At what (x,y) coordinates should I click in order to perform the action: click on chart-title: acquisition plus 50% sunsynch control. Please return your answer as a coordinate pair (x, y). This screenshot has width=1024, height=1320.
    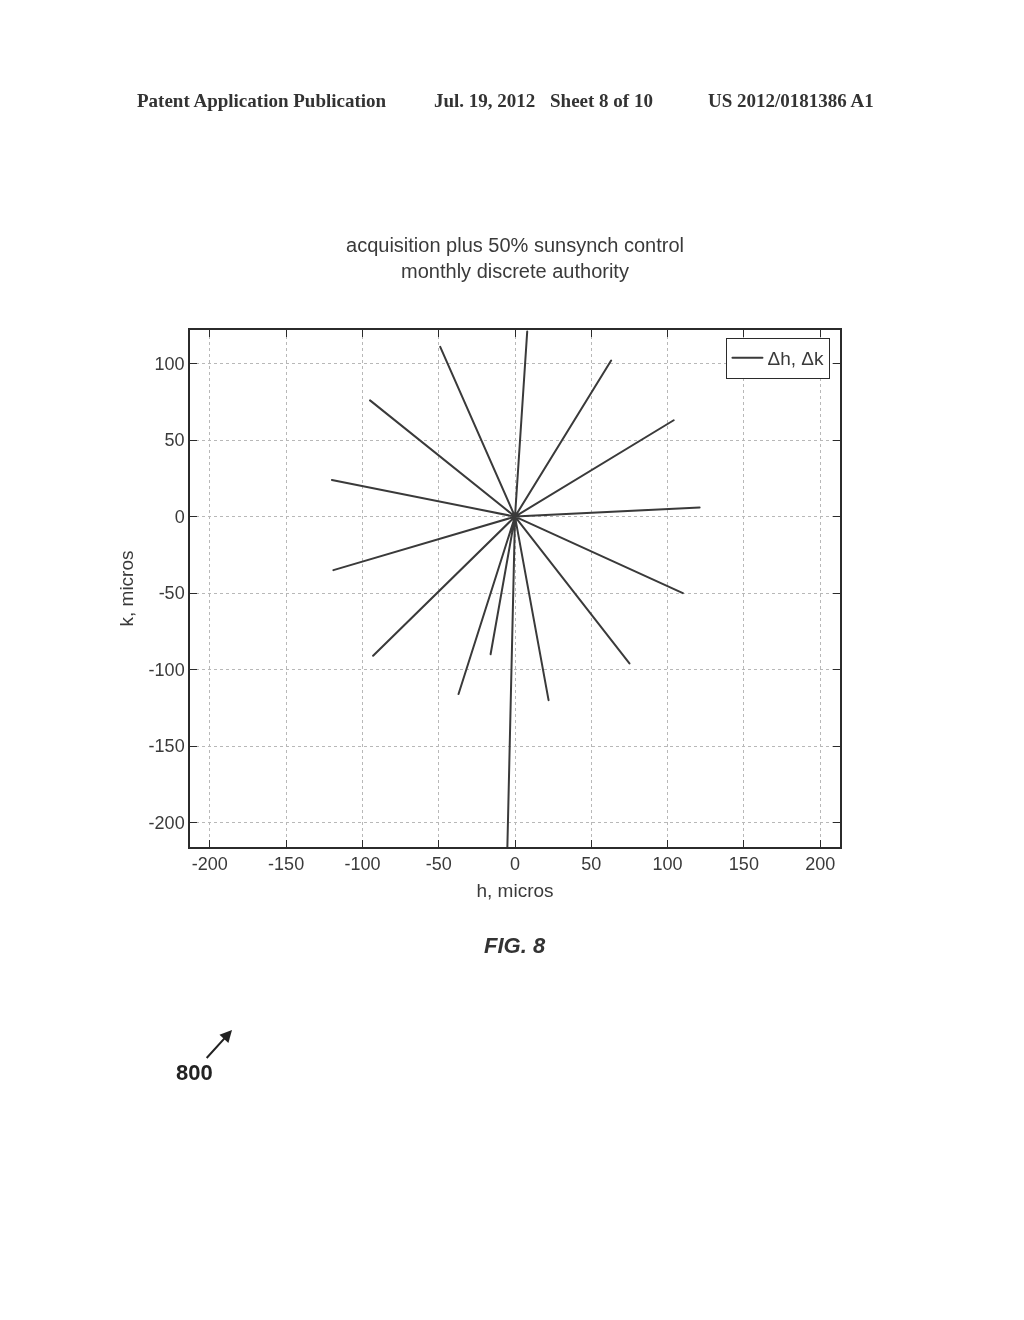
    Looking at the image, I should click on (515, 245).